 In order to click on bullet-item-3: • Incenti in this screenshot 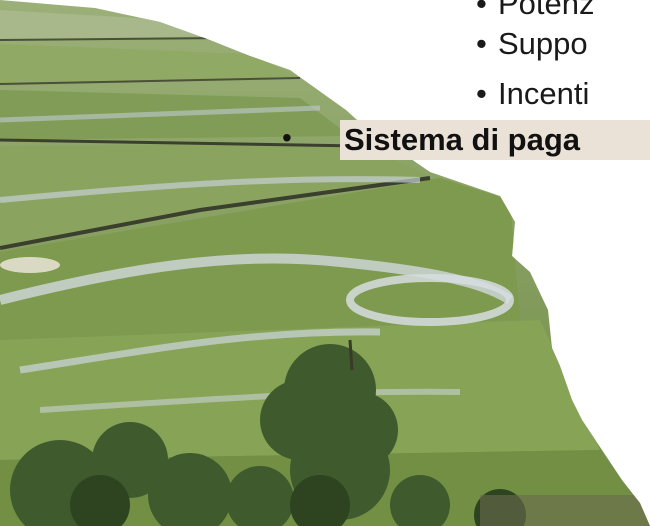, I will do `click(532, 94)`.